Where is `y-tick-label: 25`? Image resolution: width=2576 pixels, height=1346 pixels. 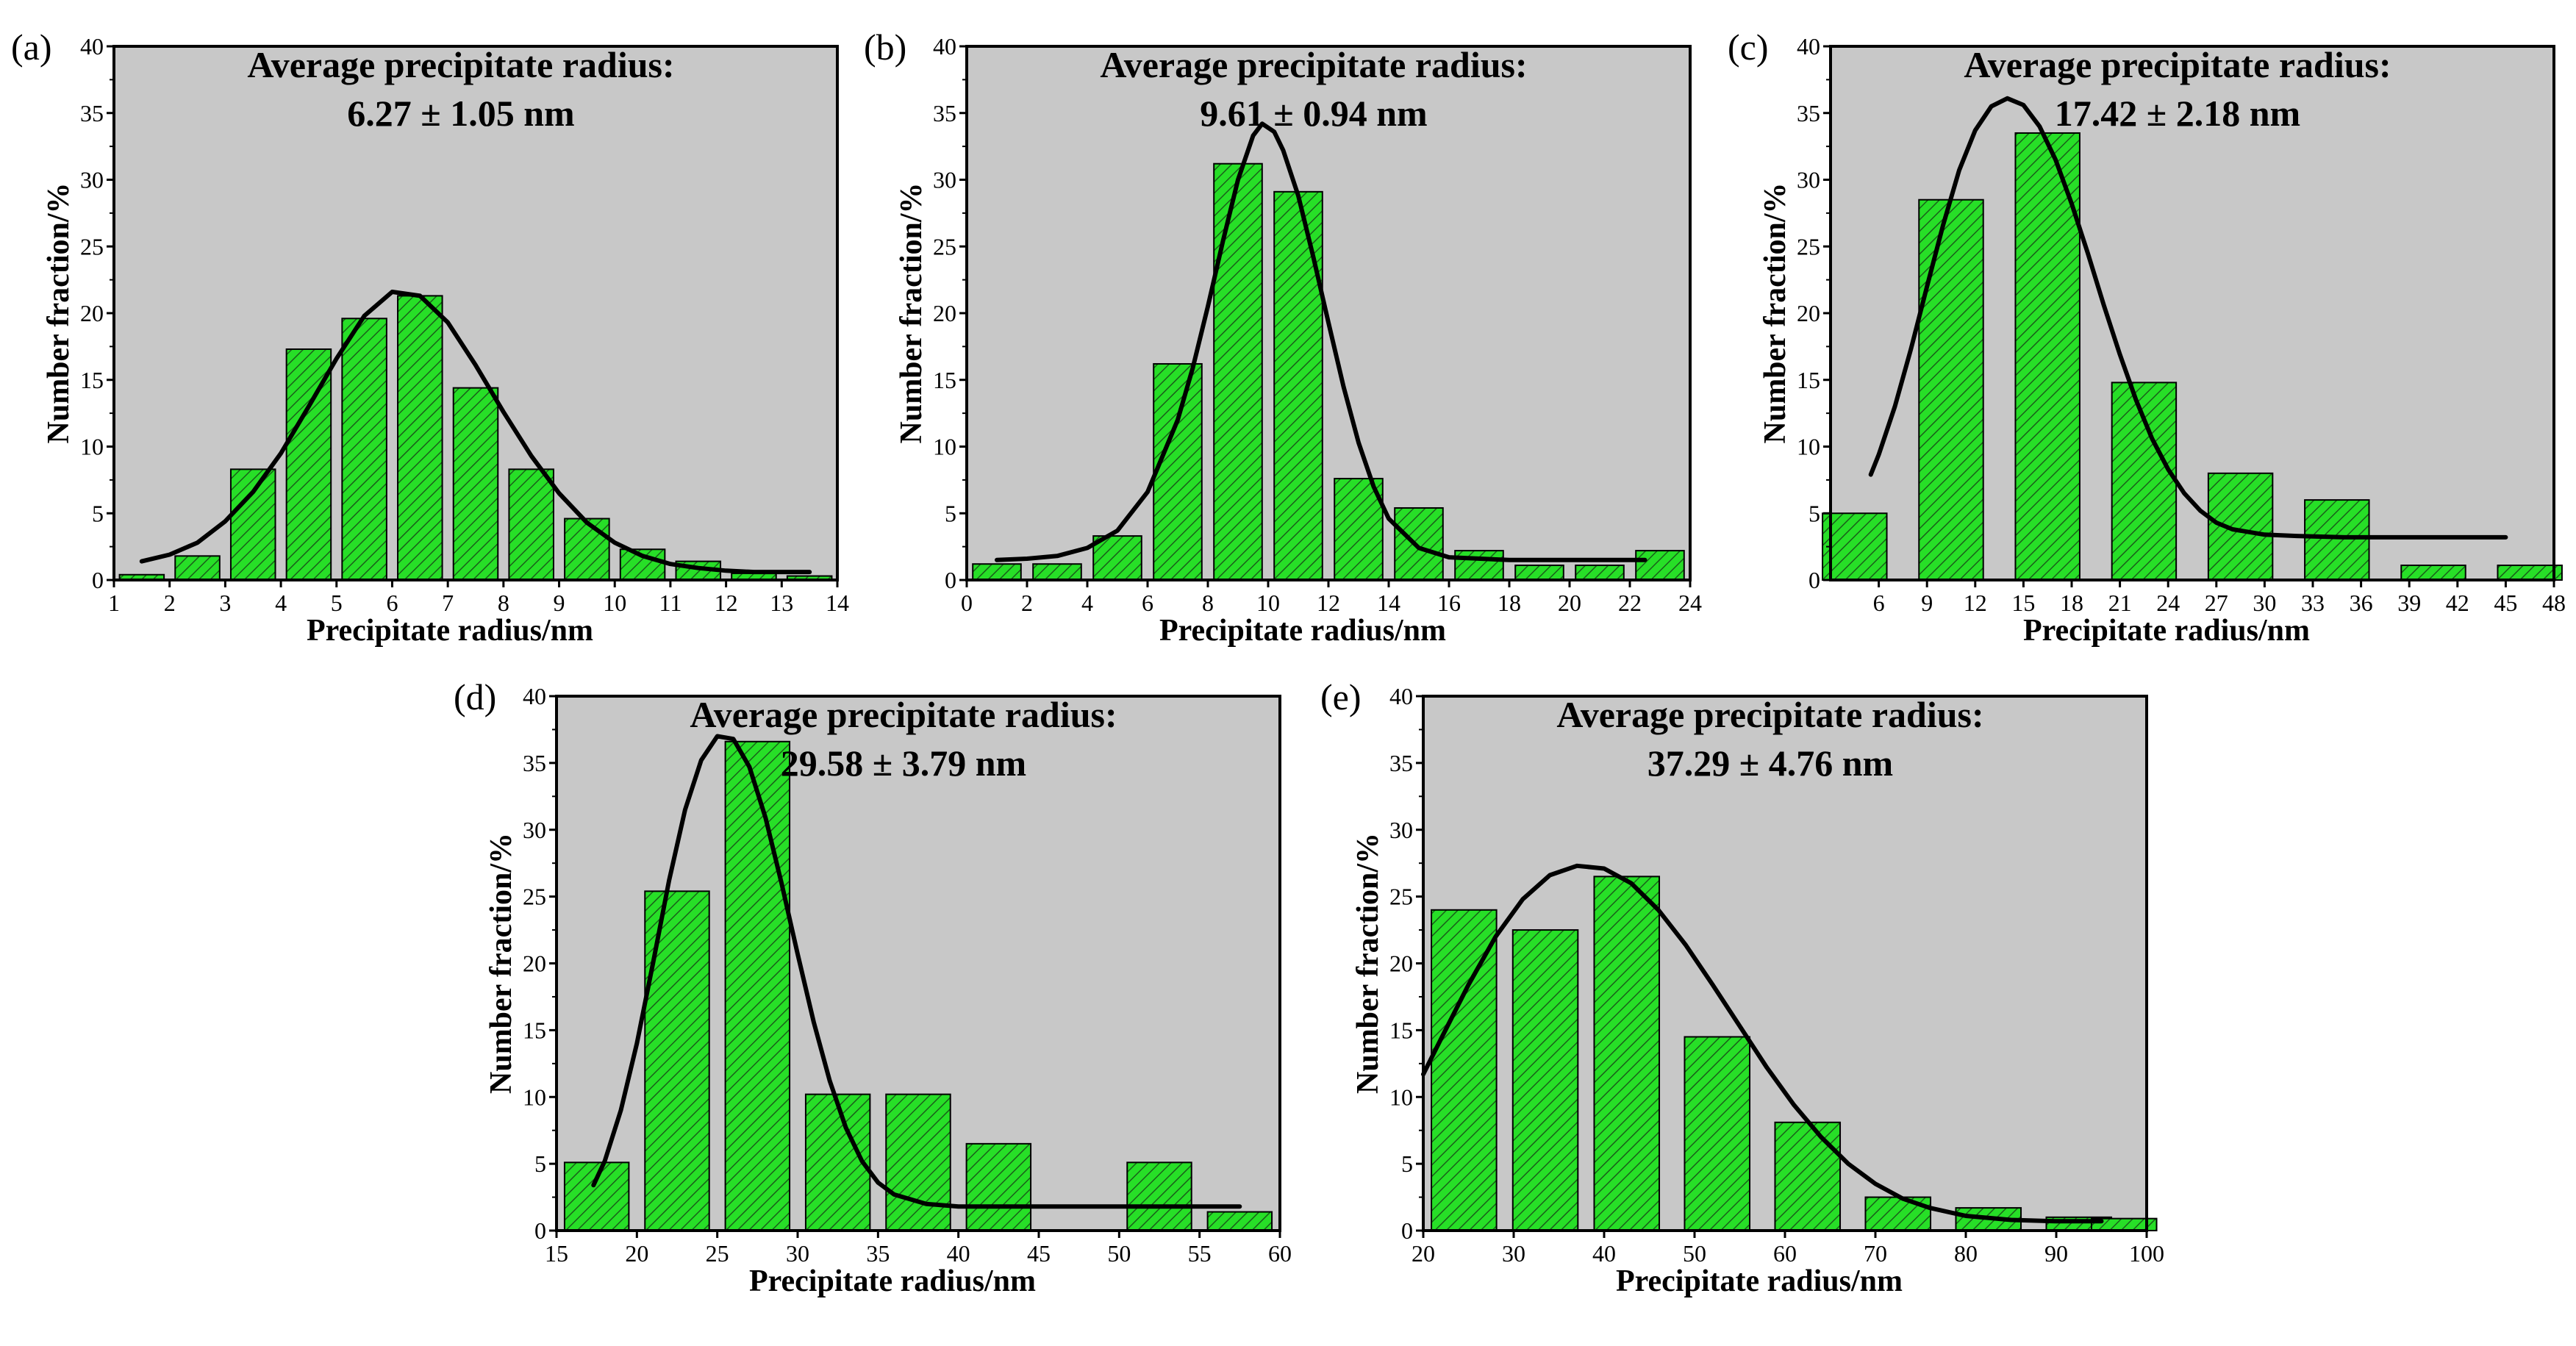
y-tick-label: 25 is located at coordinates (944, 246).